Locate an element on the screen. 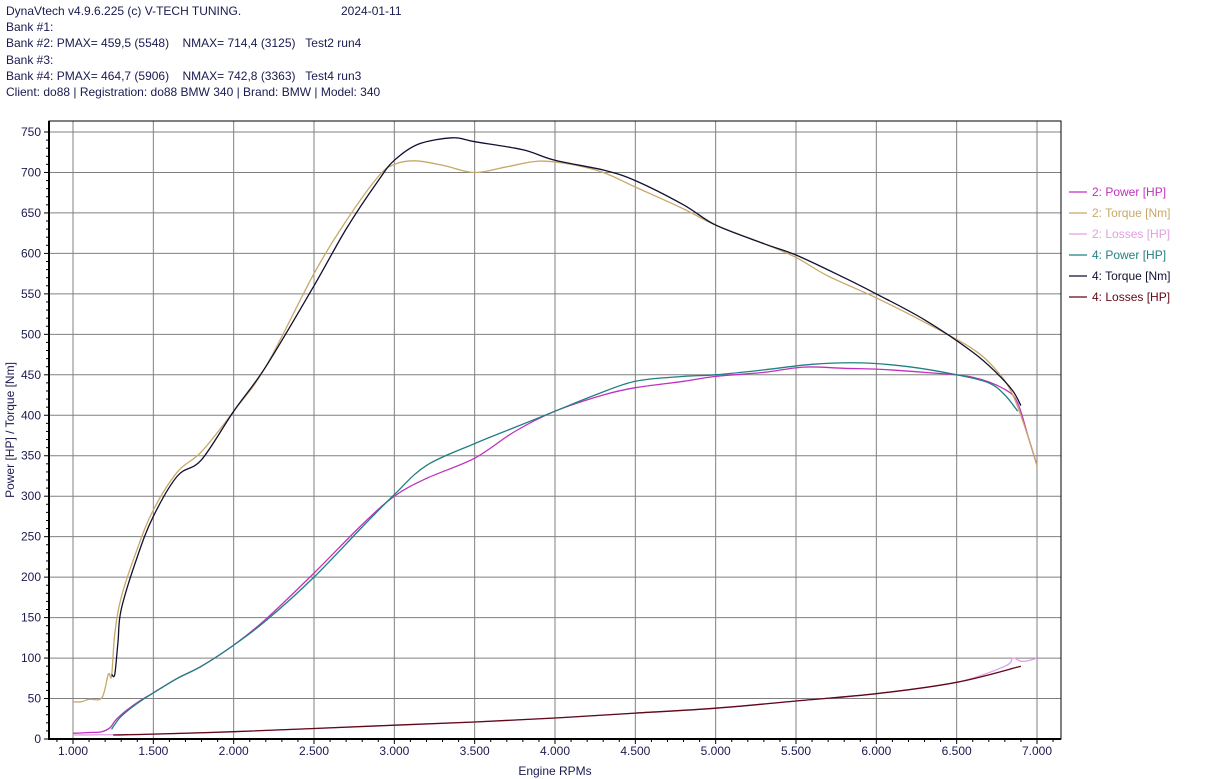  bank-1-summary: Bank #1: is located at coordinates (30, 27).